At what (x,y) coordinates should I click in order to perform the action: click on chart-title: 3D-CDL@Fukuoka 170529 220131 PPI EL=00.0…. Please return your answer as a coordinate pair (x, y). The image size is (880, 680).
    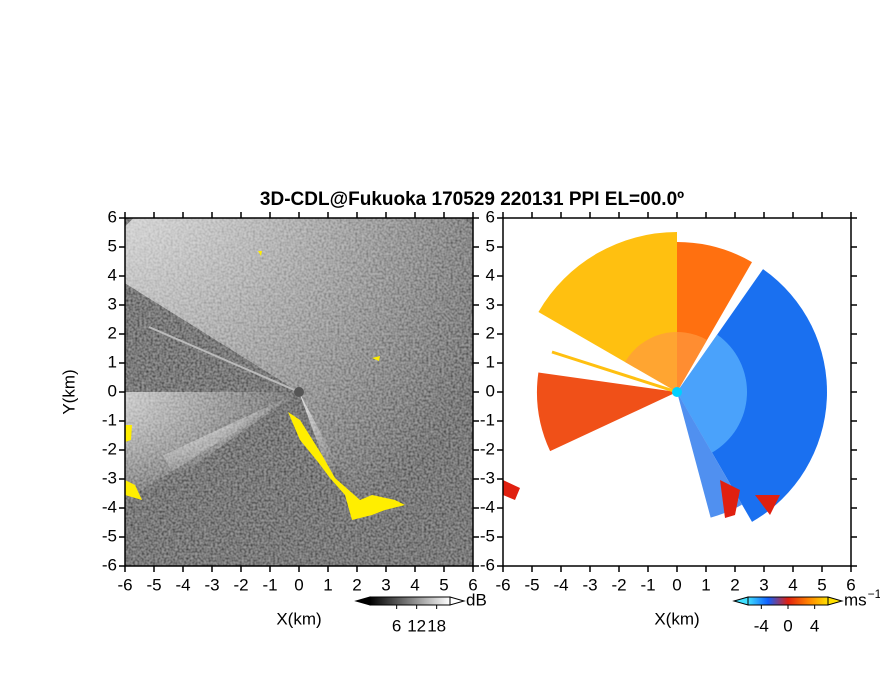
    Looking at the image, I should click on (472, 199).